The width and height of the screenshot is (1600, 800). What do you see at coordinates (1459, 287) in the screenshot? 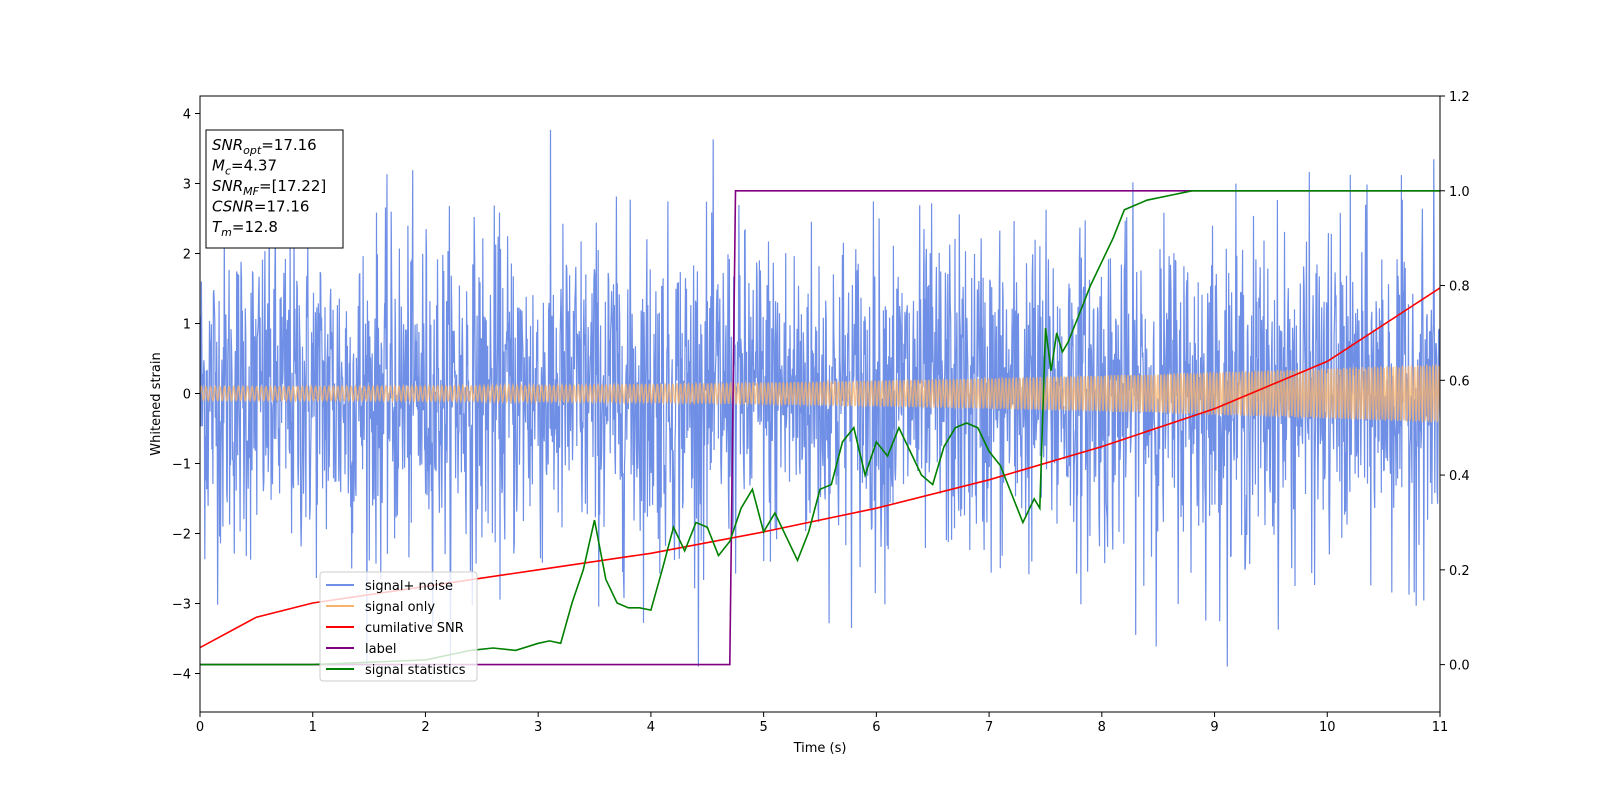
I see `right-tick-label: 0.8` at bounding box center [1459, 287].